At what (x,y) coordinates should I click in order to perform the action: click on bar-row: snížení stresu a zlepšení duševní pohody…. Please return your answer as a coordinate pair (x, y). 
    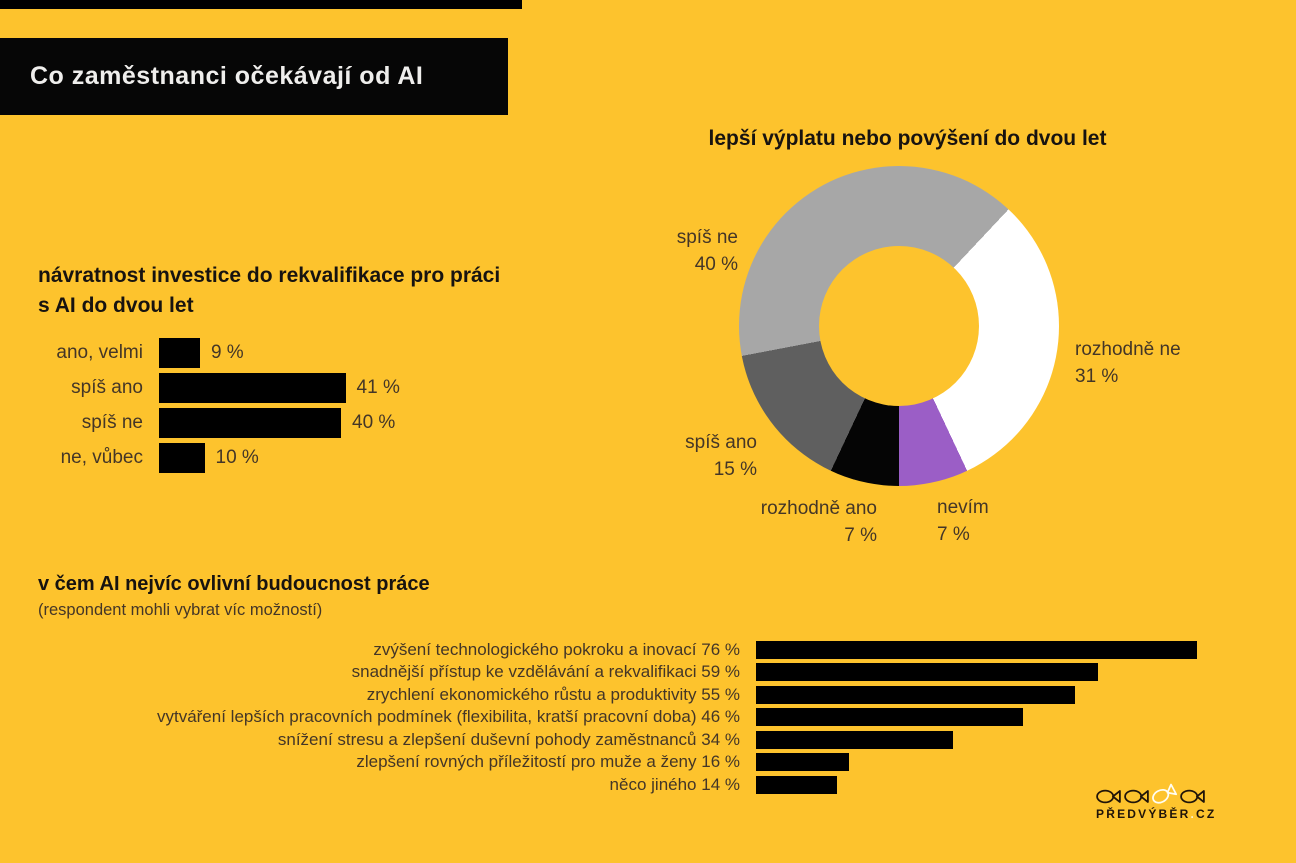
    Looking at the image, I should click on (477, 739).